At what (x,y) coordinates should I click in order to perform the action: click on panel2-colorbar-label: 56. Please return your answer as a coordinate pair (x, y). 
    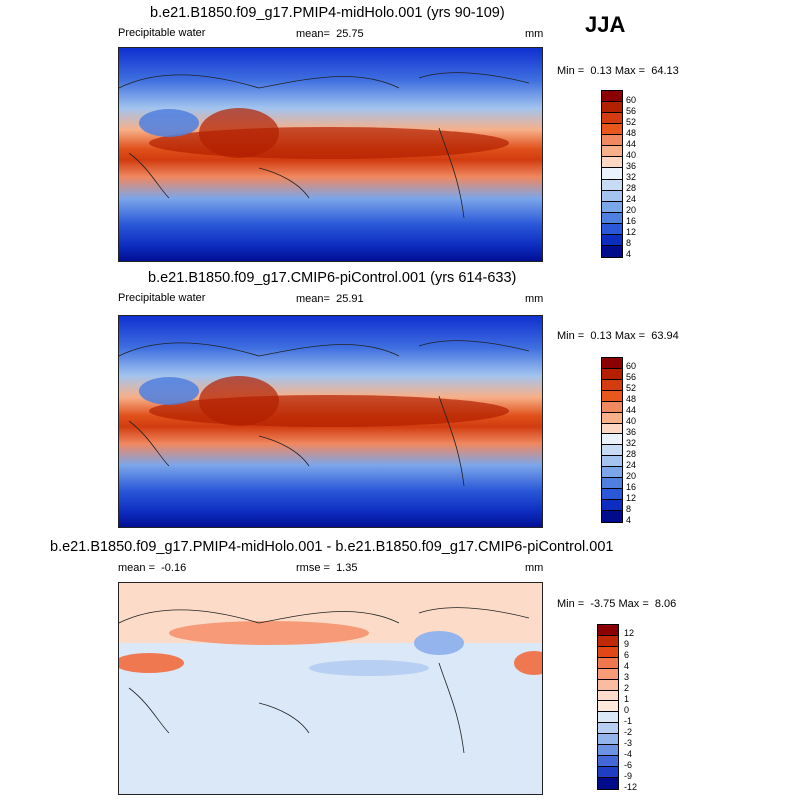
    Looking at the image, I should click on (631, 377).